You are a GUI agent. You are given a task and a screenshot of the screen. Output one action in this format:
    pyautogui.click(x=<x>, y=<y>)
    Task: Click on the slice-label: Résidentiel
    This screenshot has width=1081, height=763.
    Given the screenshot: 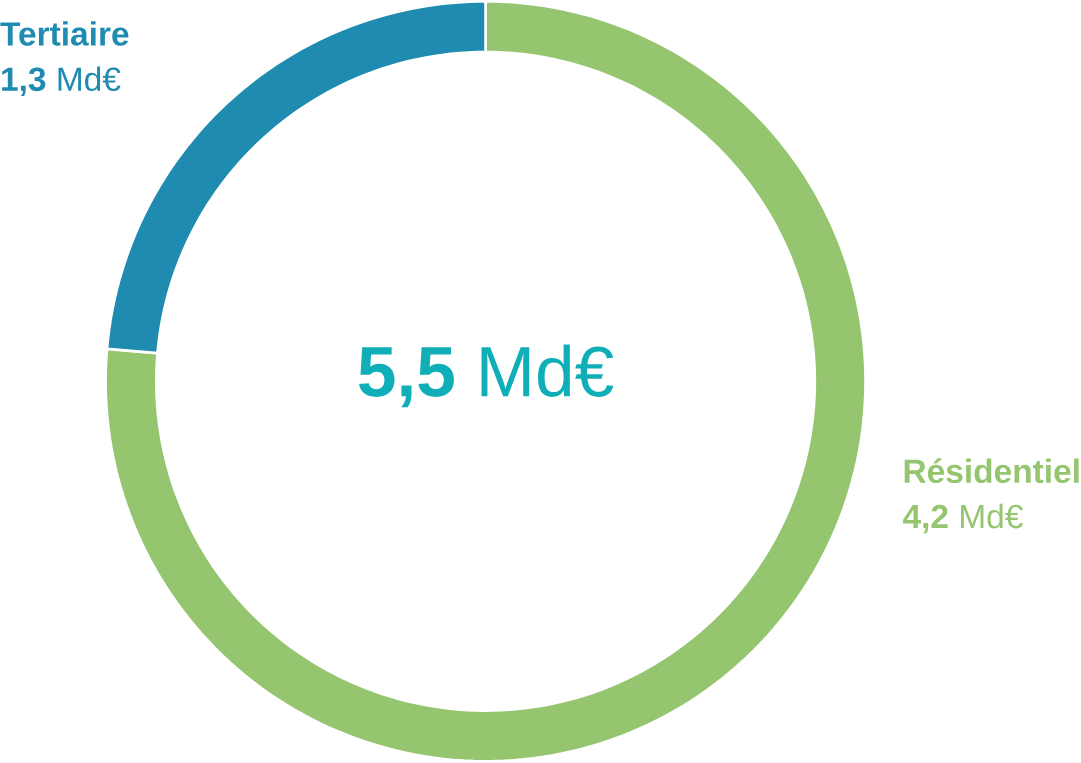 What is the action you would take?
    pyautogui.click(x=991, y=471)
    